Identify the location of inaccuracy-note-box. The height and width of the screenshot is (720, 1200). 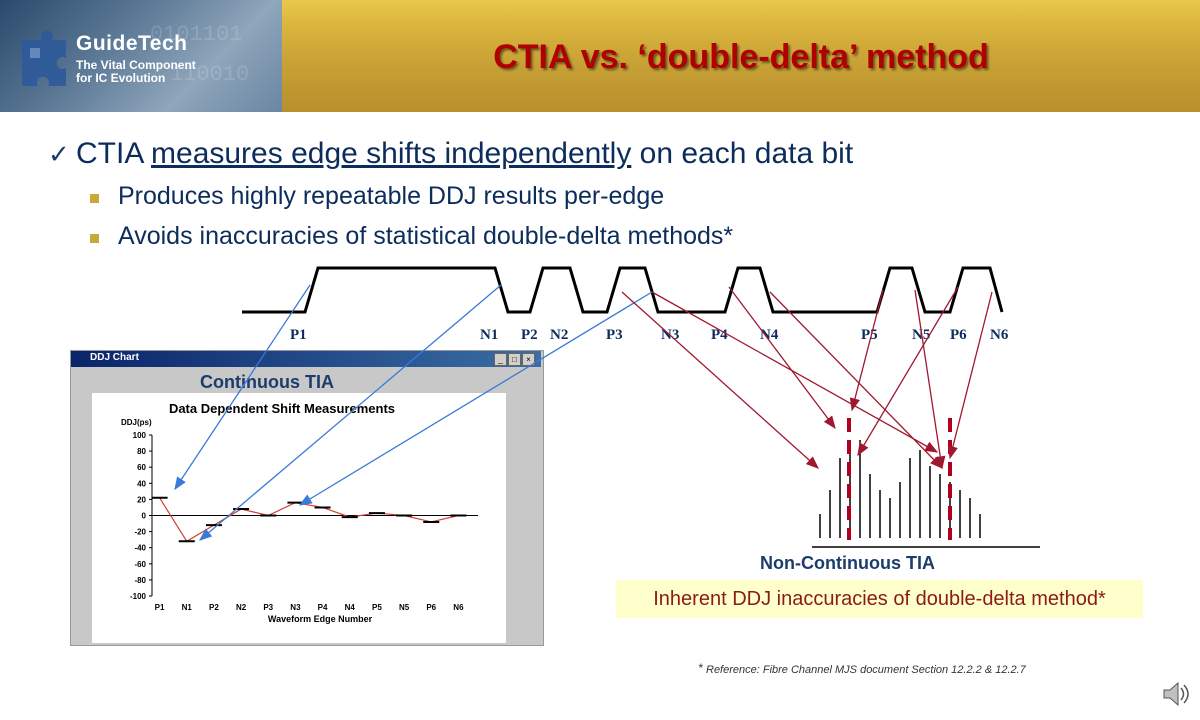
(879, 599).